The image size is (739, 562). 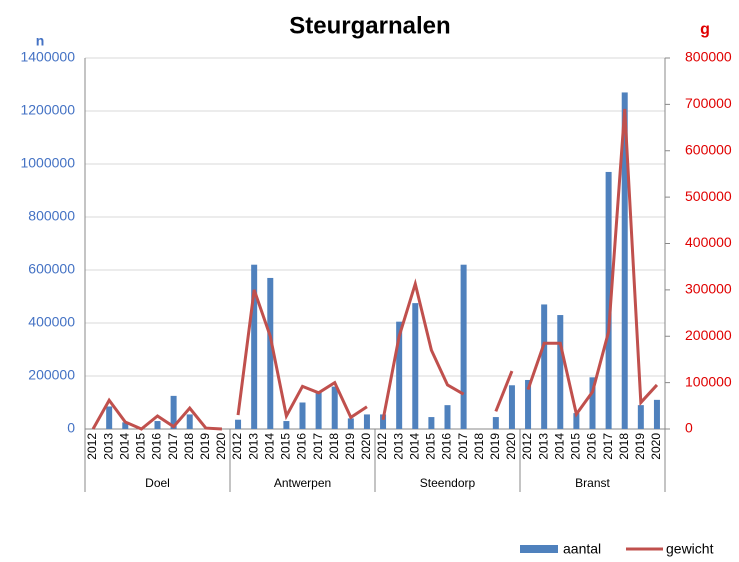 What do you see at coordinates (705, 29) in the screenshot?
I see `y2-axis-label: g` at bounding box center [705, 29].